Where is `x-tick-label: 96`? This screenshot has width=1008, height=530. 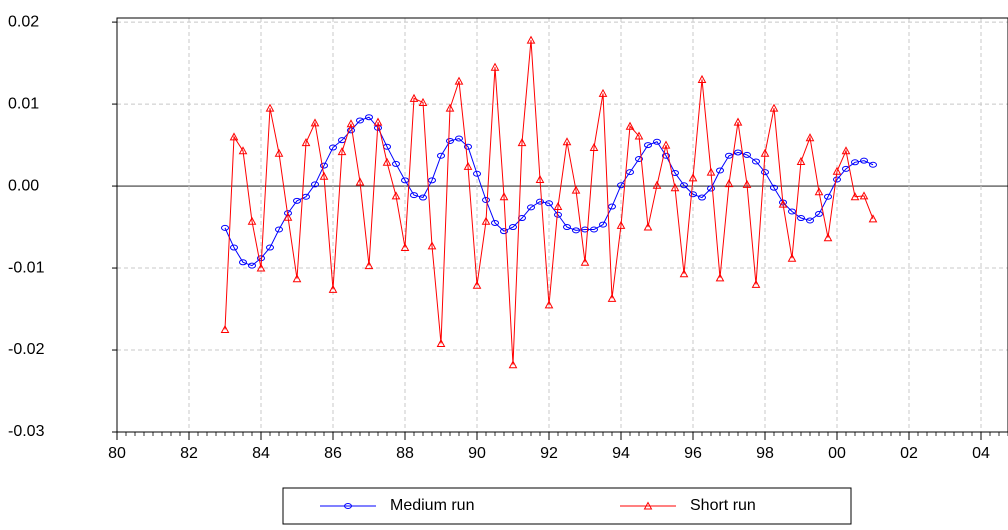 x-tick-label: 96 is located at coordinates (693, 453).